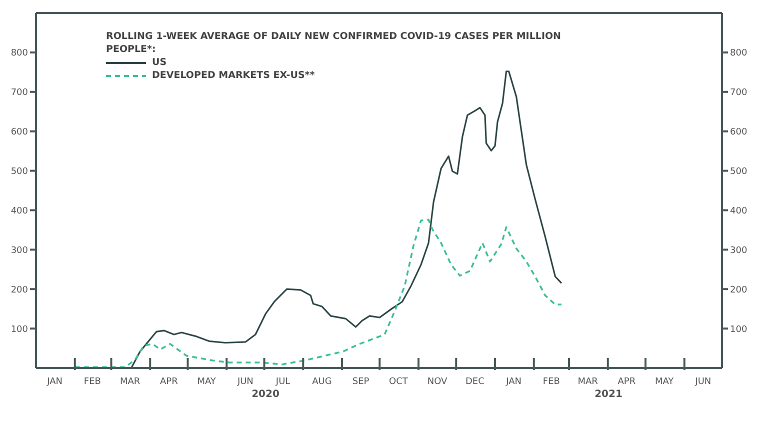  Describe the element at coordinates (334, 43) in the screenshot. I see `legend-title: ROLLING 1-WEEK AVERAGE OF DAILY NEW CONFIRMED COVID-19 CASES PER MILLION PEOPLE*:` at that location.